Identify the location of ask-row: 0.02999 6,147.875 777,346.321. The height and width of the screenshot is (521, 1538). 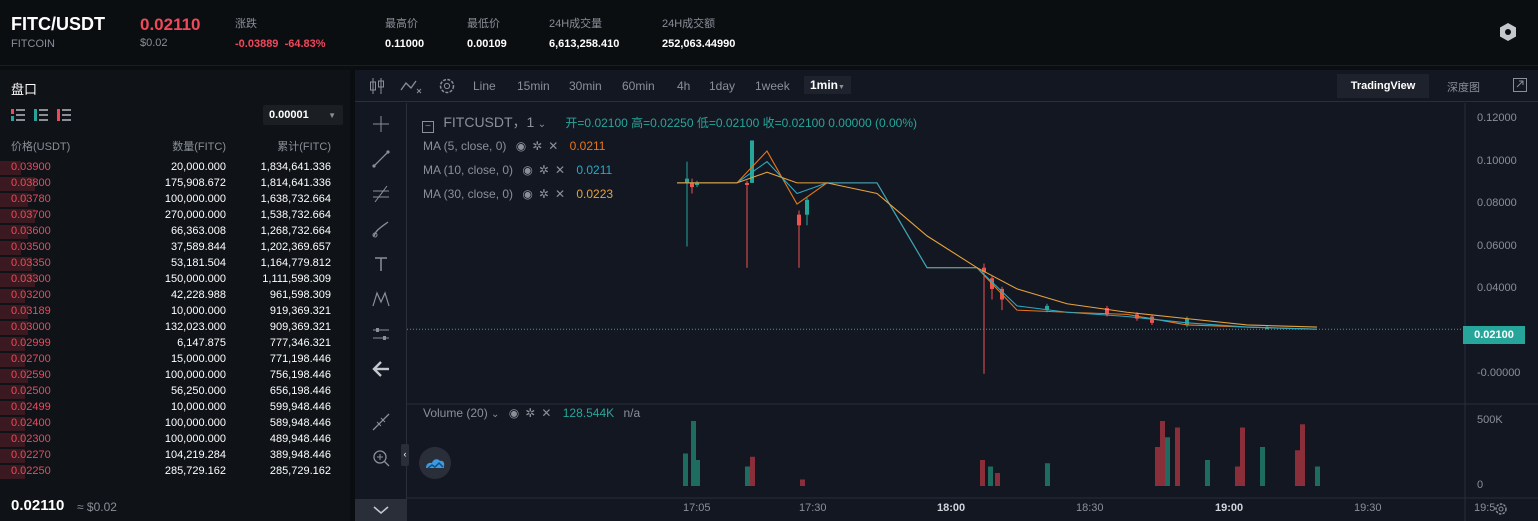
(175, 344).